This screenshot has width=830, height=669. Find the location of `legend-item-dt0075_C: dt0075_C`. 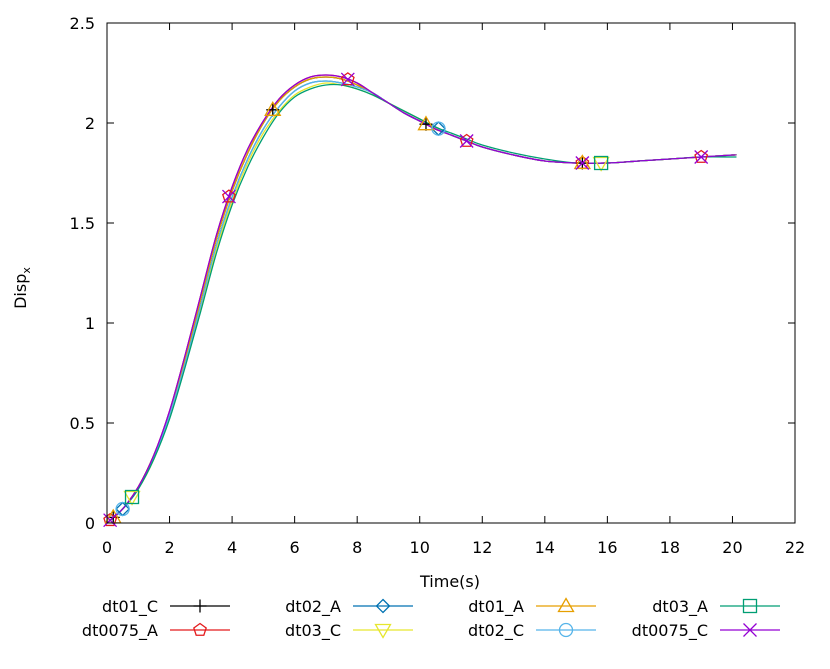

legend-item-dt0075_C: dt0075_C is located at coordinates (706, 631).